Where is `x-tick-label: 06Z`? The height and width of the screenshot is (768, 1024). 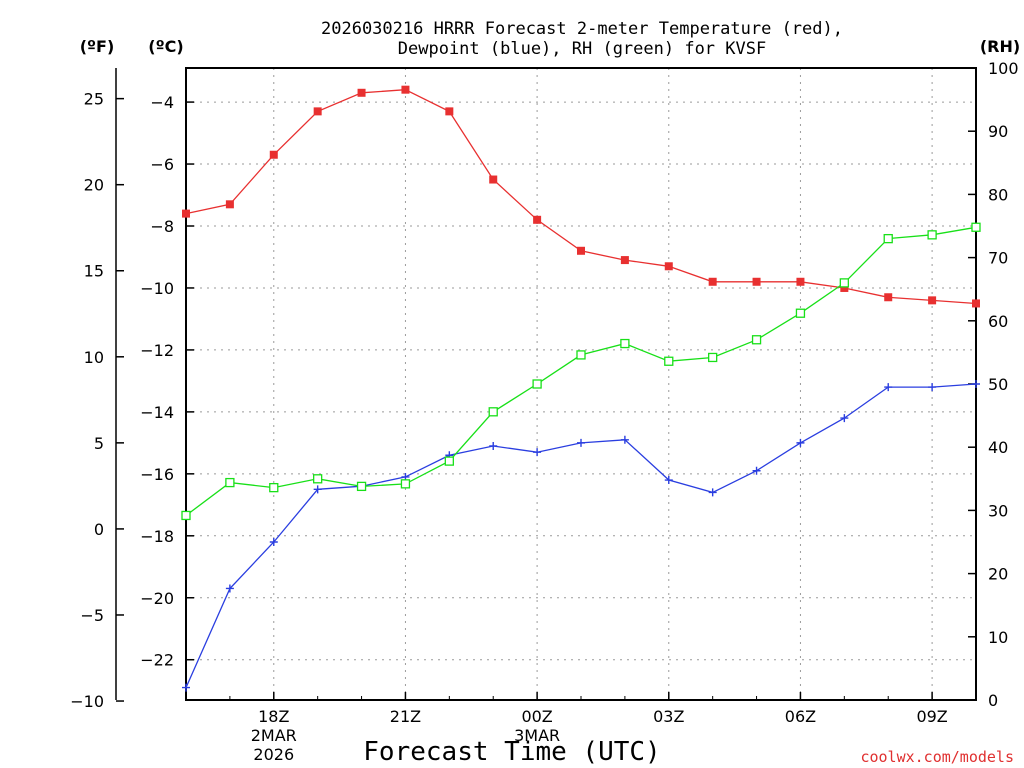 x-tick-label: 06Z is located at coordinates (800, 716).